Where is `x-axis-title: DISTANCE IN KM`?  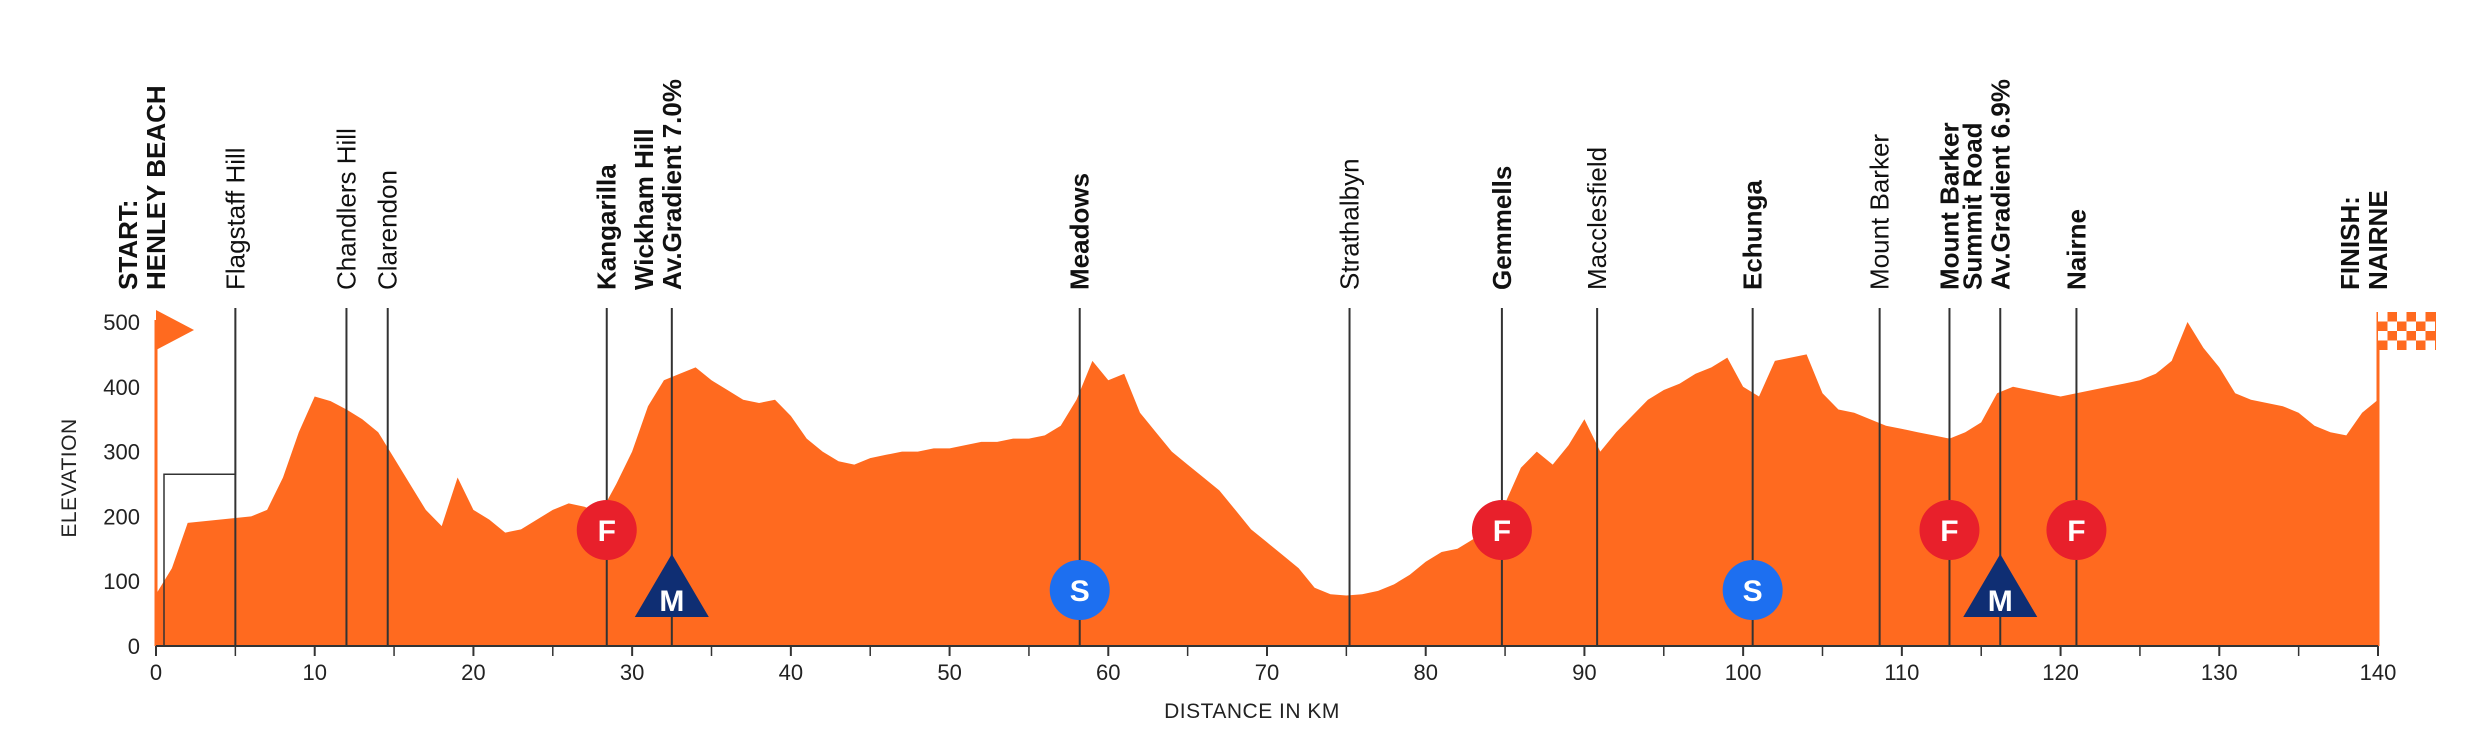
x-axis-title: DISTANCE IN KM is located at coordinates (1252, 711).